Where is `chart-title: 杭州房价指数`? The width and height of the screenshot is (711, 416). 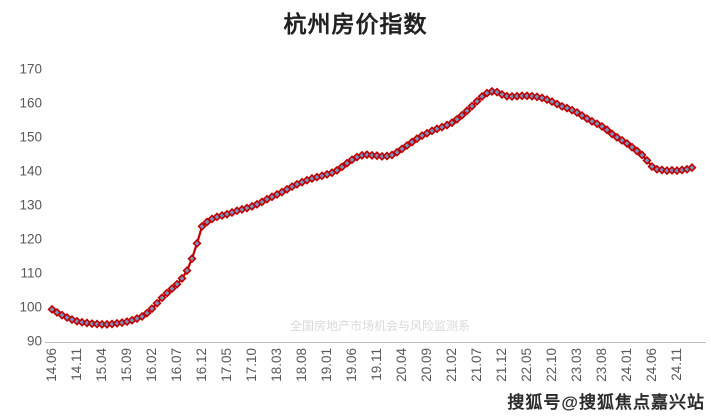
chart-title: 杭州房价指数 is located at coordinates (355, 24).